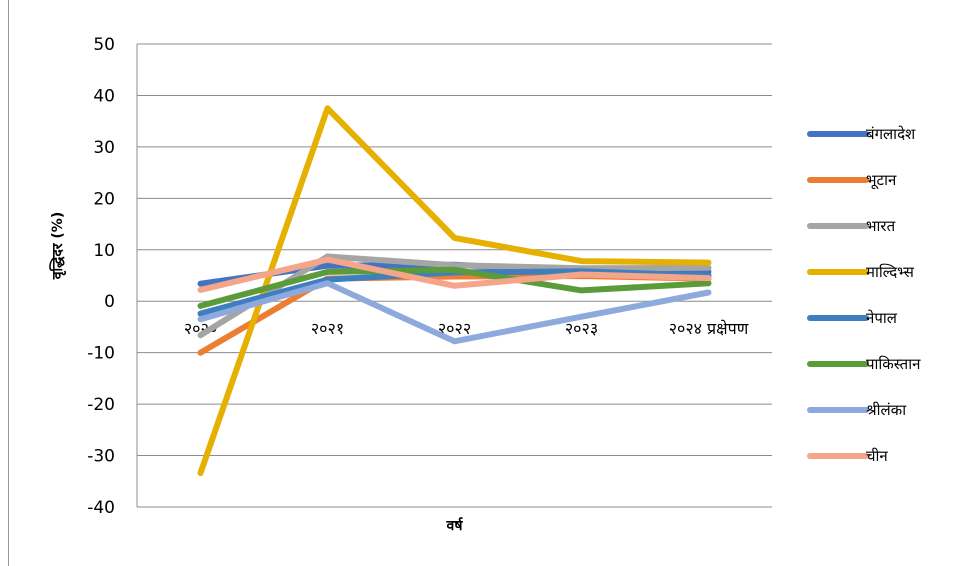 This screenshot has width=956, height=566. Describe the element at coordinates (101, 457) in the screenshot. I see `y-tick-label: -30` at that location.